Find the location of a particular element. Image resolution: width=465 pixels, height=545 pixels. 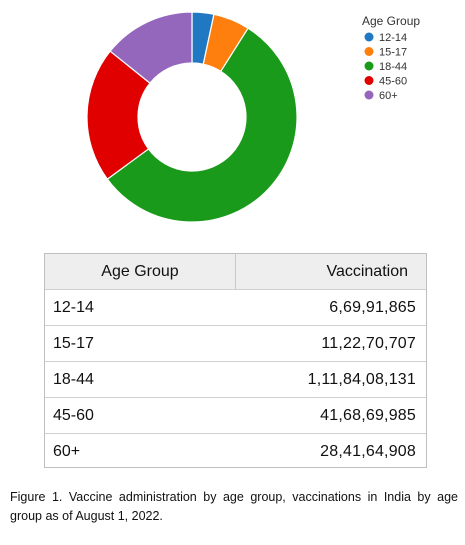

table-header-row: Age Group Vaccination is located at coordinates (235, 272).